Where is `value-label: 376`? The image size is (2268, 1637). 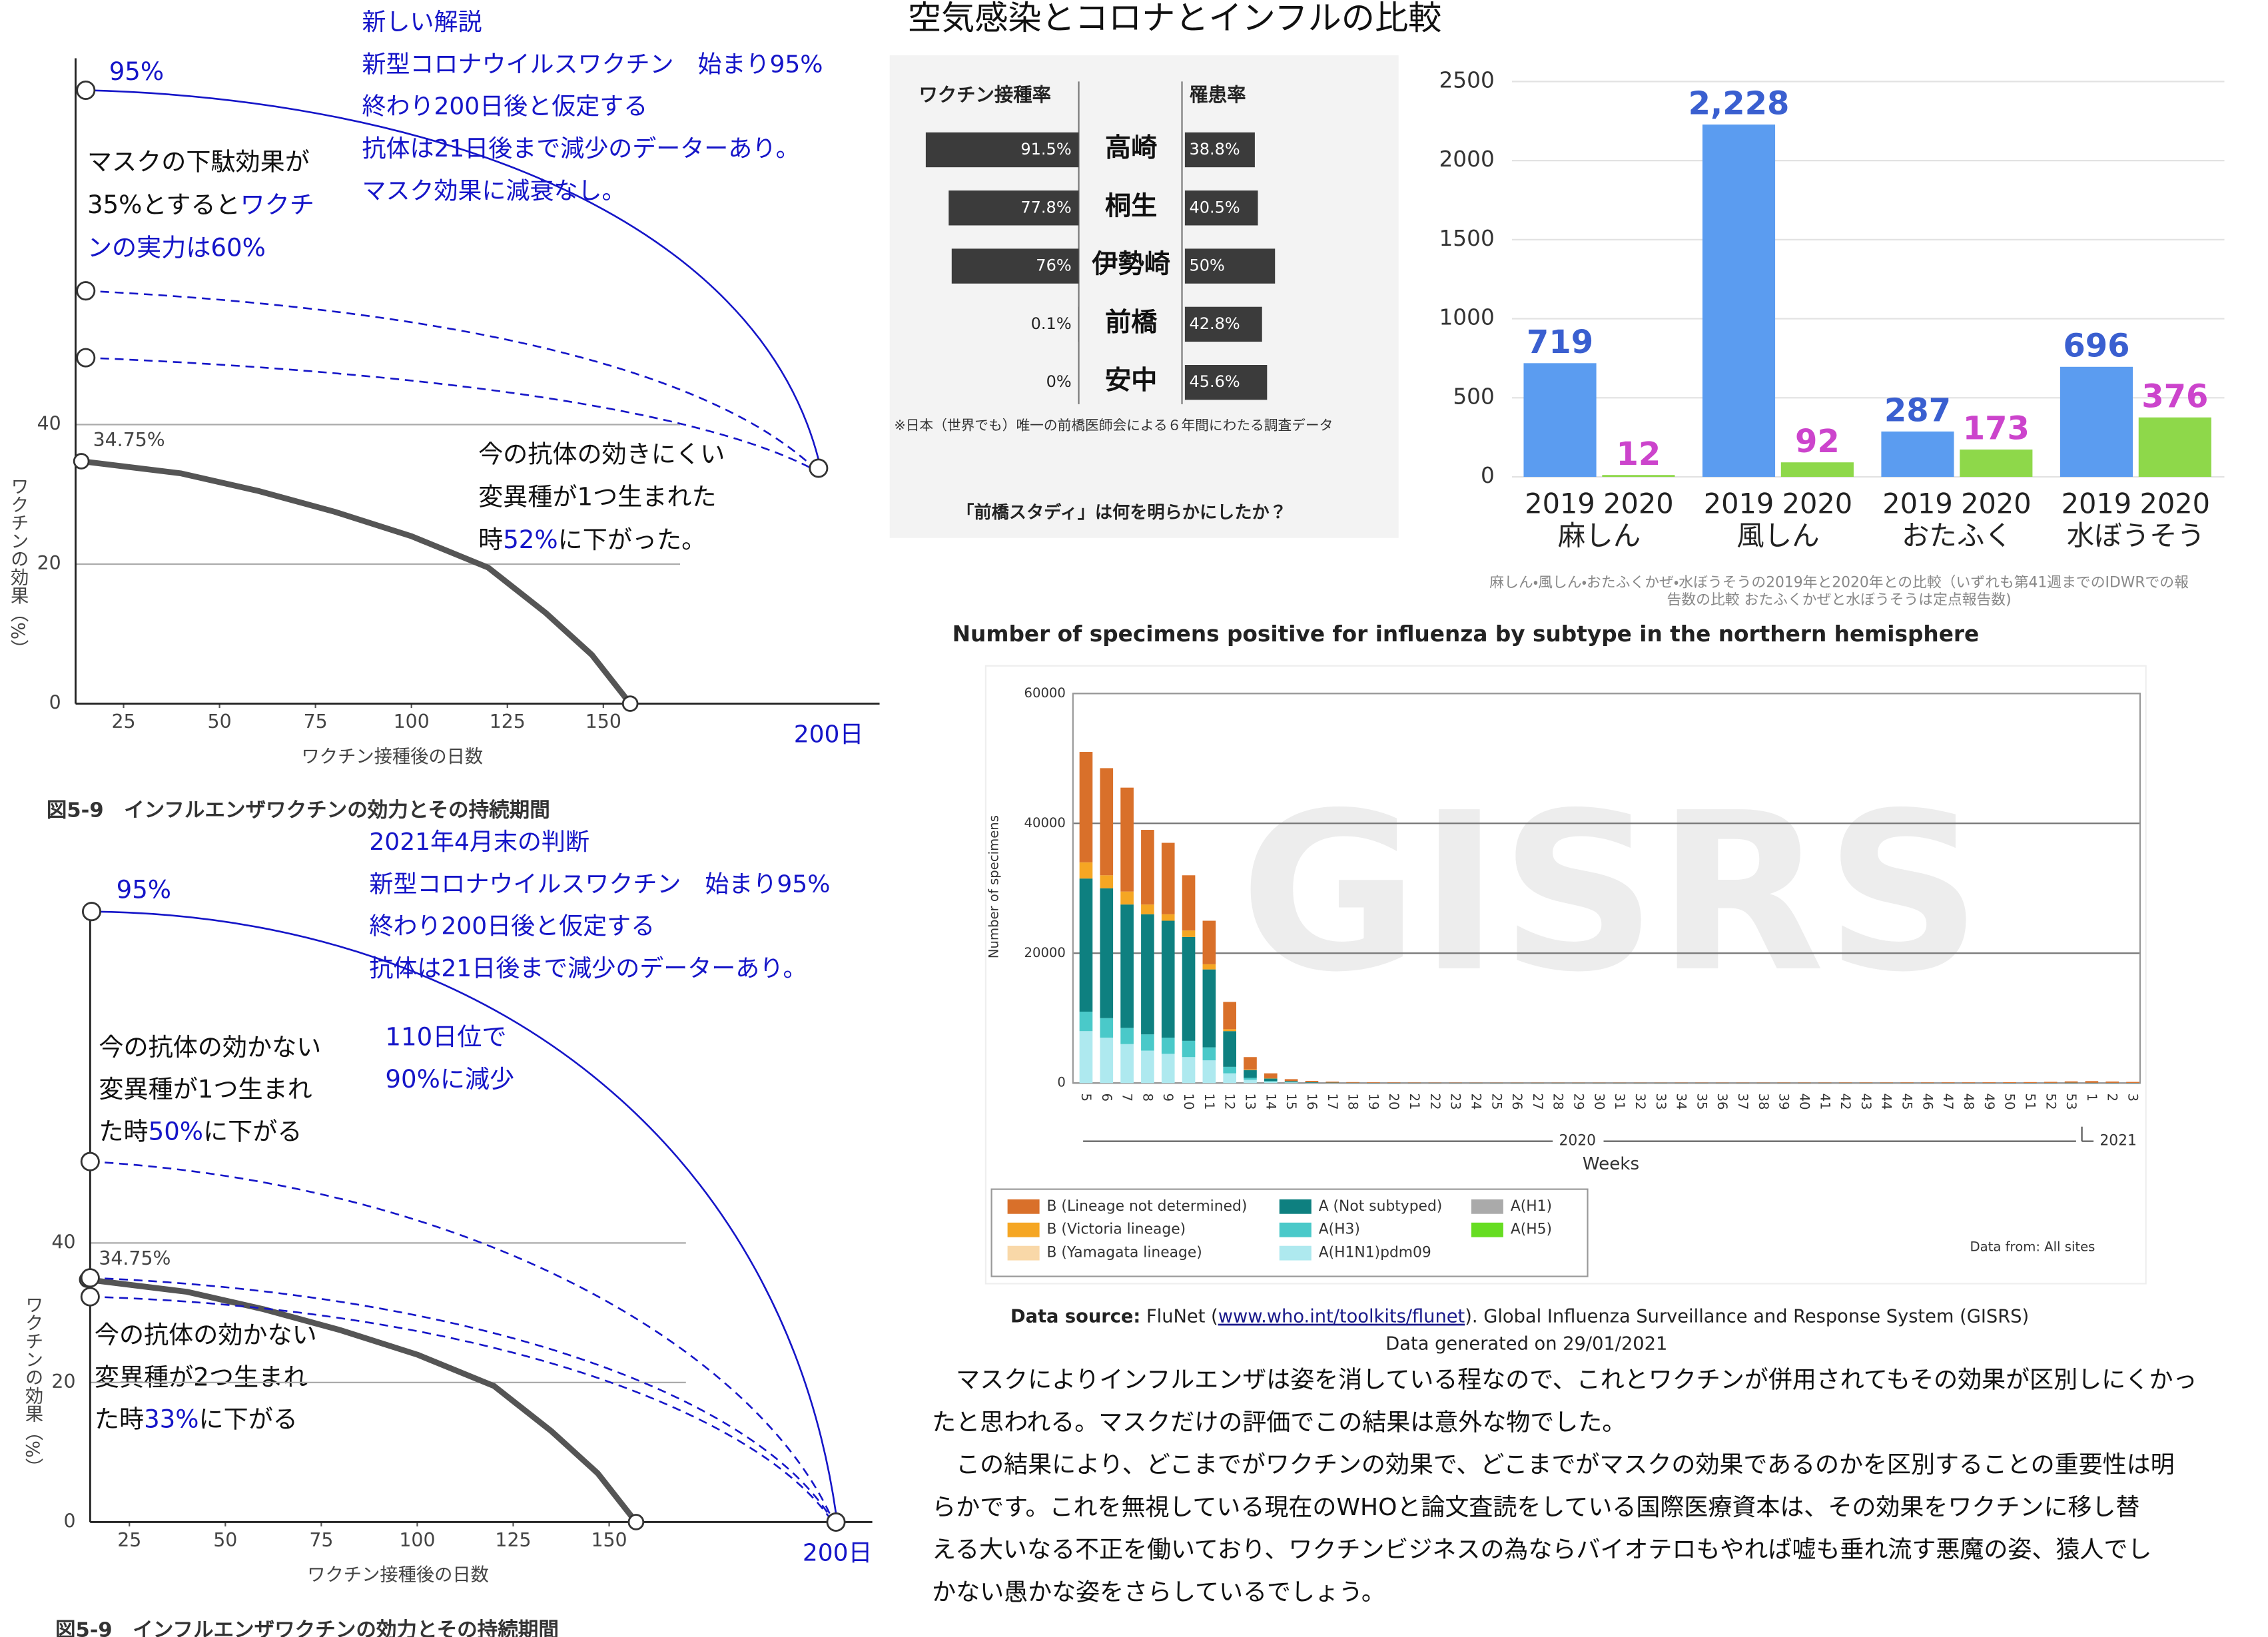
value-label: 376 is located at coordinates (2174, 396).